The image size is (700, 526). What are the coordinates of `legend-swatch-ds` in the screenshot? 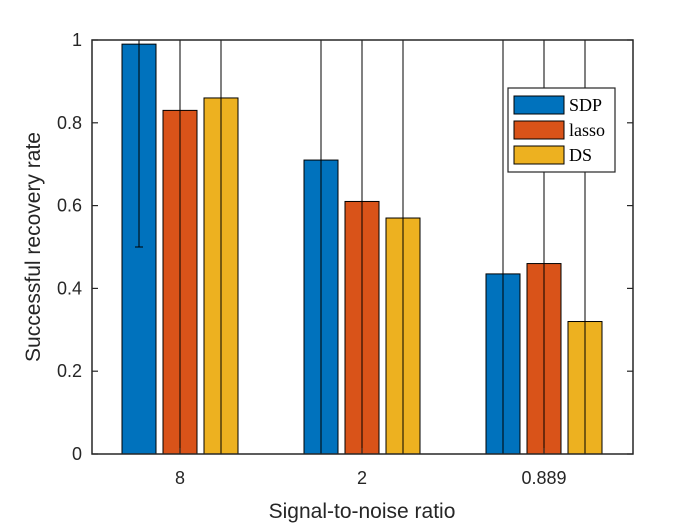 It's located at (539, 155).